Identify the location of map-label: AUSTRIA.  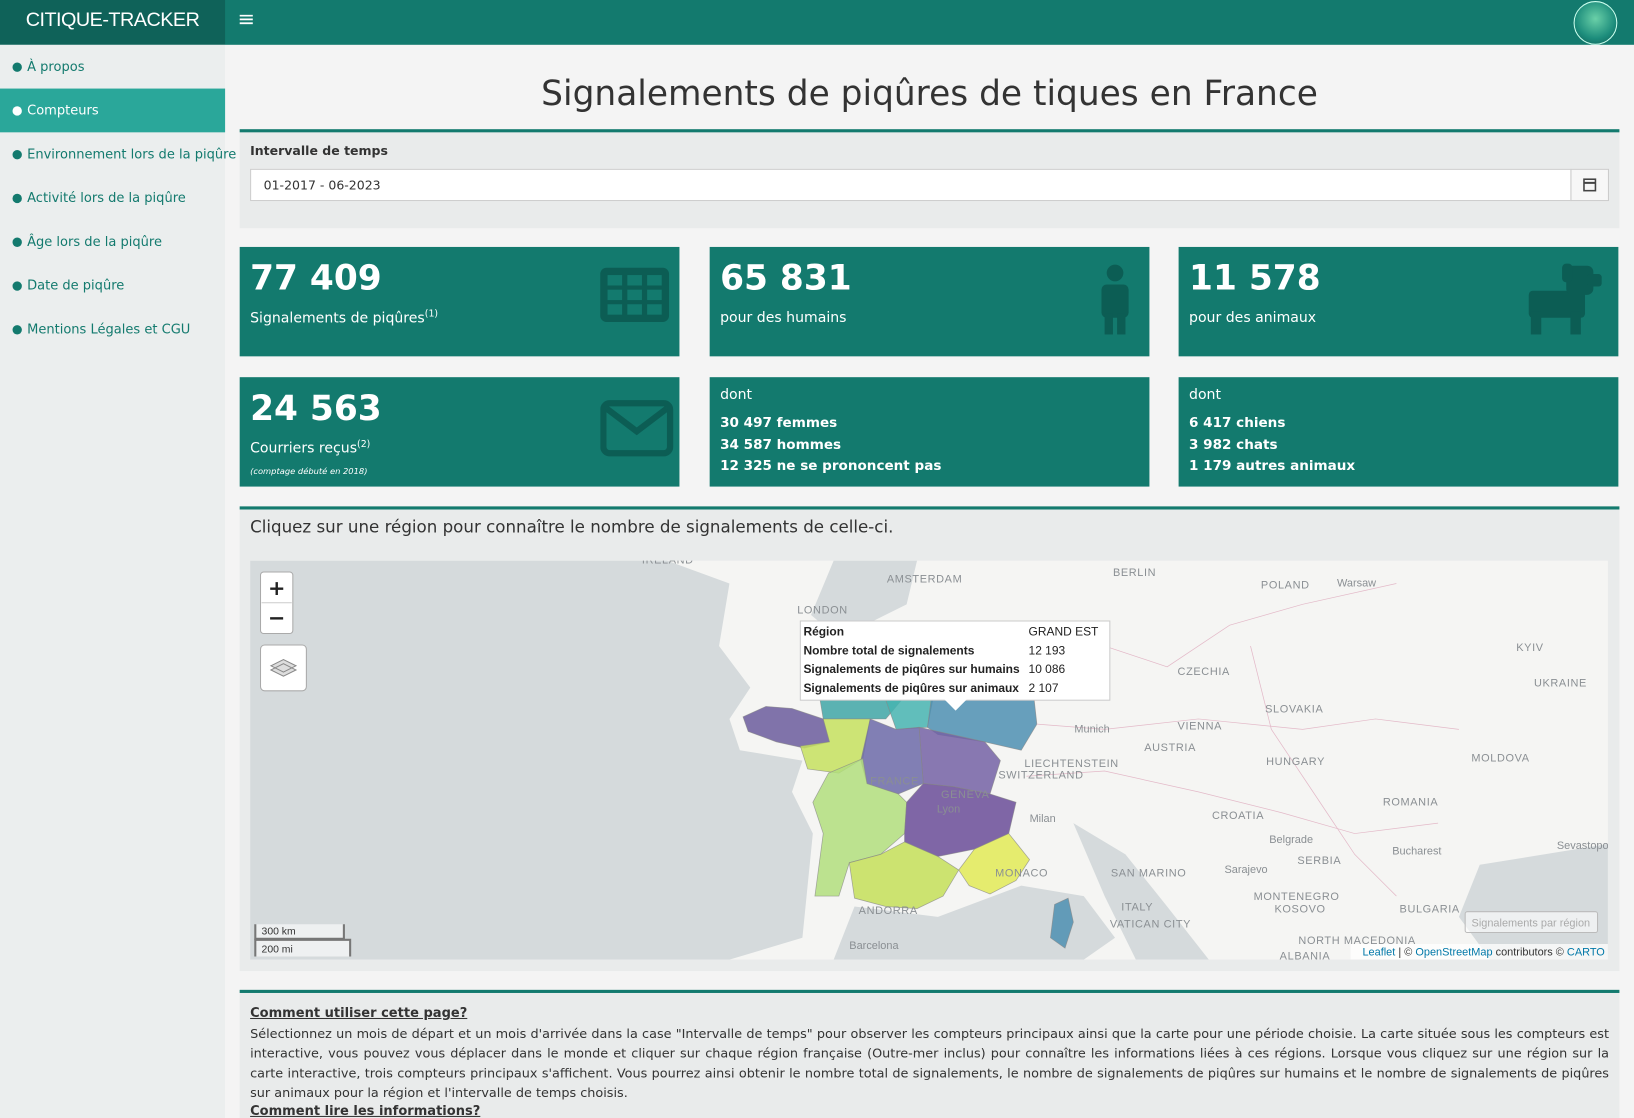
(1170, 748).